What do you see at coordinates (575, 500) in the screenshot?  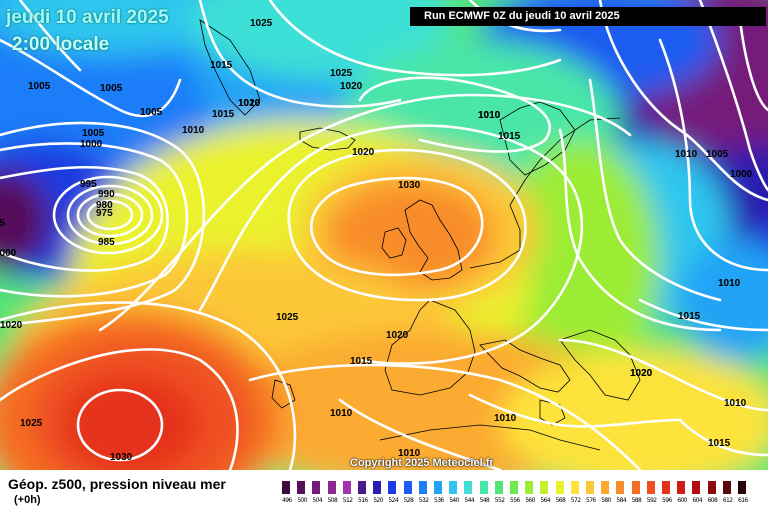 I see `legend-label: 572` at bounding box center [575, 500].